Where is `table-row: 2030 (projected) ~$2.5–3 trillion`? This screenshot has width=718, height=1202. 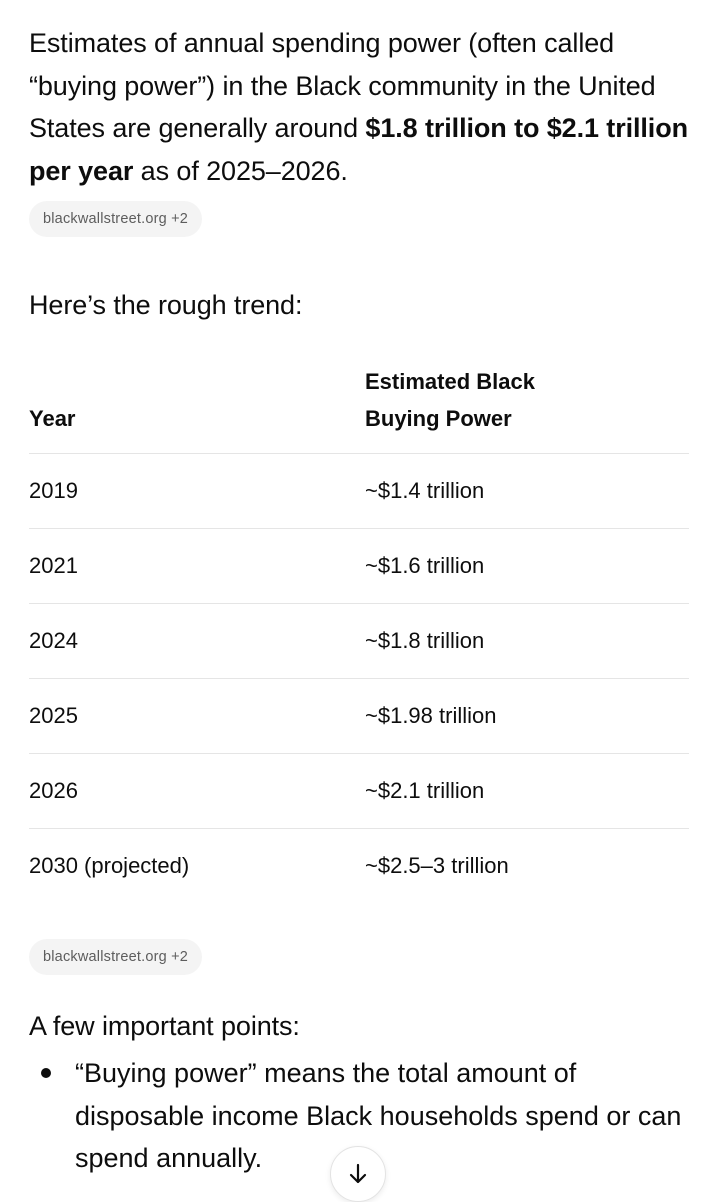
table-row: 2030 (projected) ~$2.5–3 trillion is located at coordinates (359, 865).